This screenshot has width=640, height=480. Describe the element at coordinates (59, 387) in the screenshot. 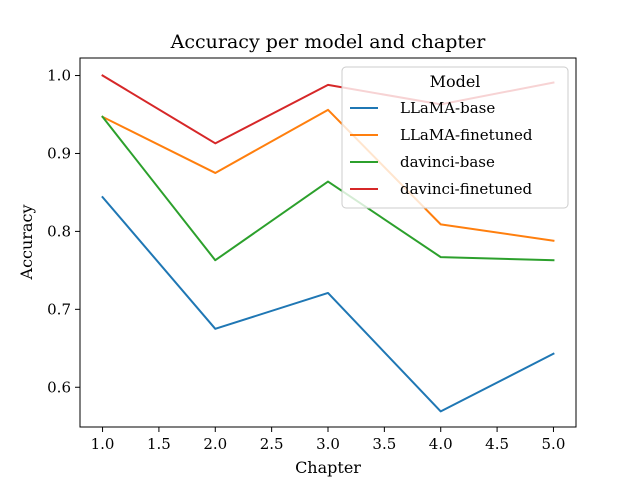

I see `y-tick-label: 0.6` at that location.